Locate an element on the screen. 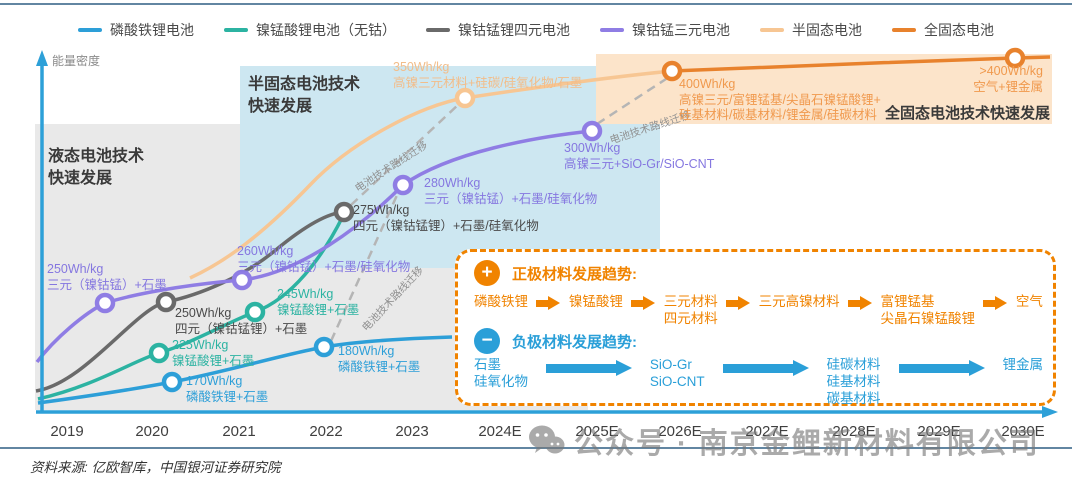 Image resolution: width=1072 pixels, height=484 pixels. plus-icon: + is located at coordinates (487, 273).